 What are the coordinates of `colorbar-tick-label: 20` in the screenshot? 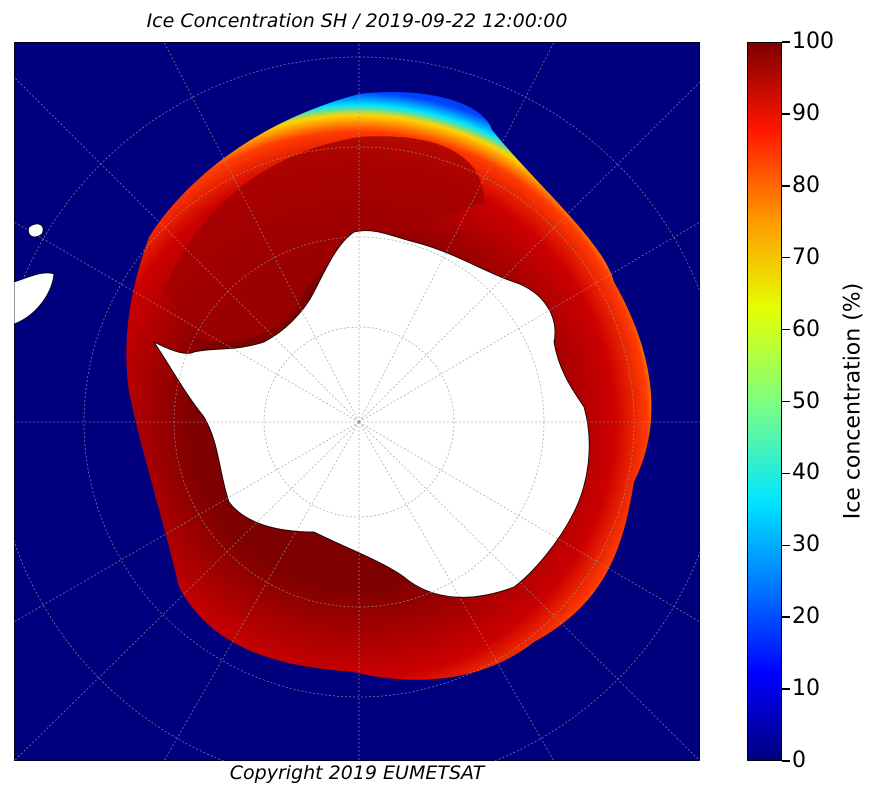 It's located at (806, 617).